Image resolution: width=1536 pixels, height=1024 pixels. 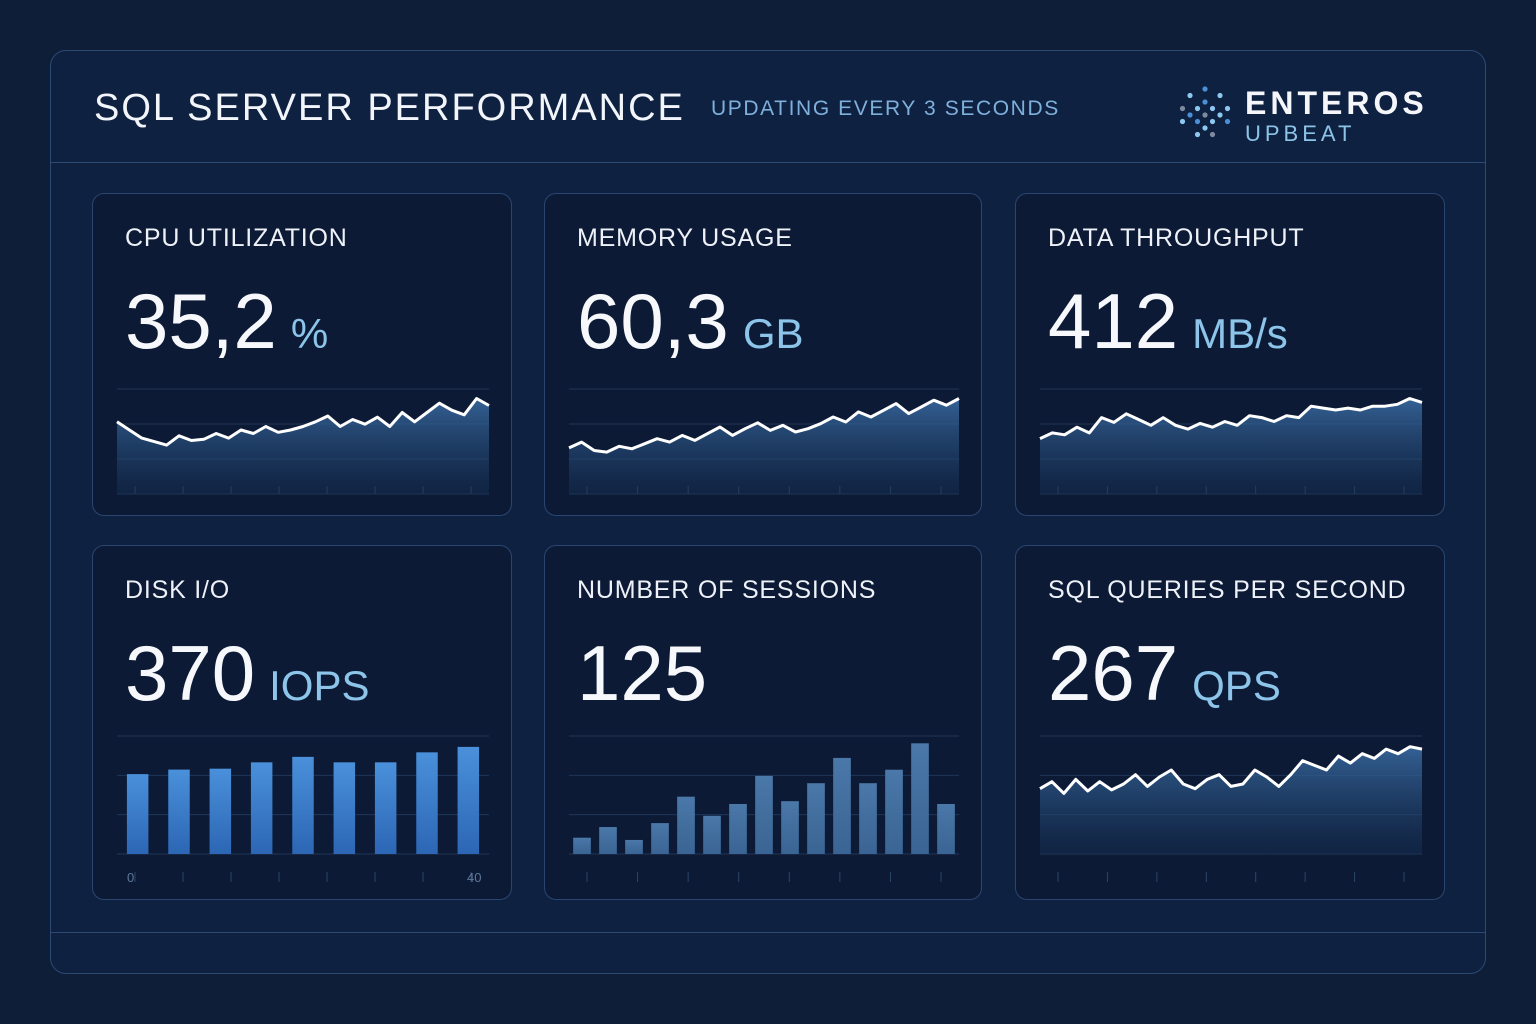 What do you see at coordinates (178, 590) in the screenshot?
I see `card-label: DISK I/O` at bounding box center [178, 590].